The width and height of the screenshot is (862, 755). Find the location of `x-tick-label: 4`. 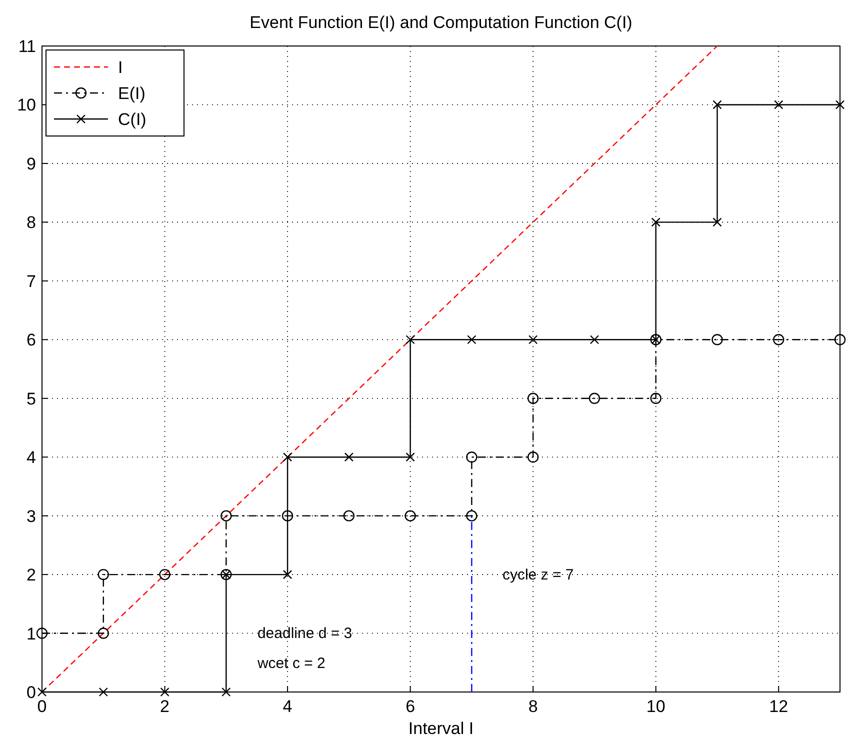

x-tick-label: 4 is located at coordinates (287, 706).